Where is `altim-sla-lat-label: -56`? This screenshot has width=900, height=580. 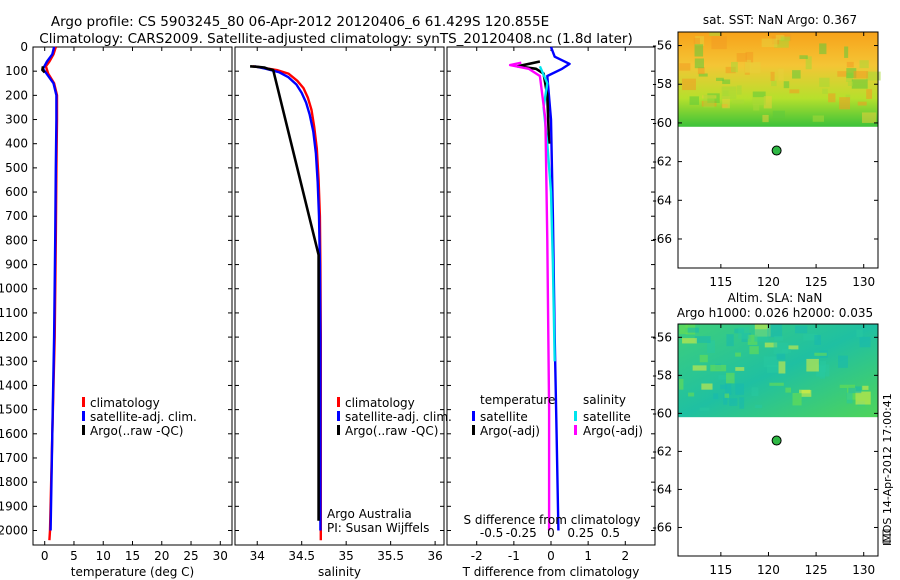
altim-sla-lat-label: -56 is located at coordinates (662, 337).